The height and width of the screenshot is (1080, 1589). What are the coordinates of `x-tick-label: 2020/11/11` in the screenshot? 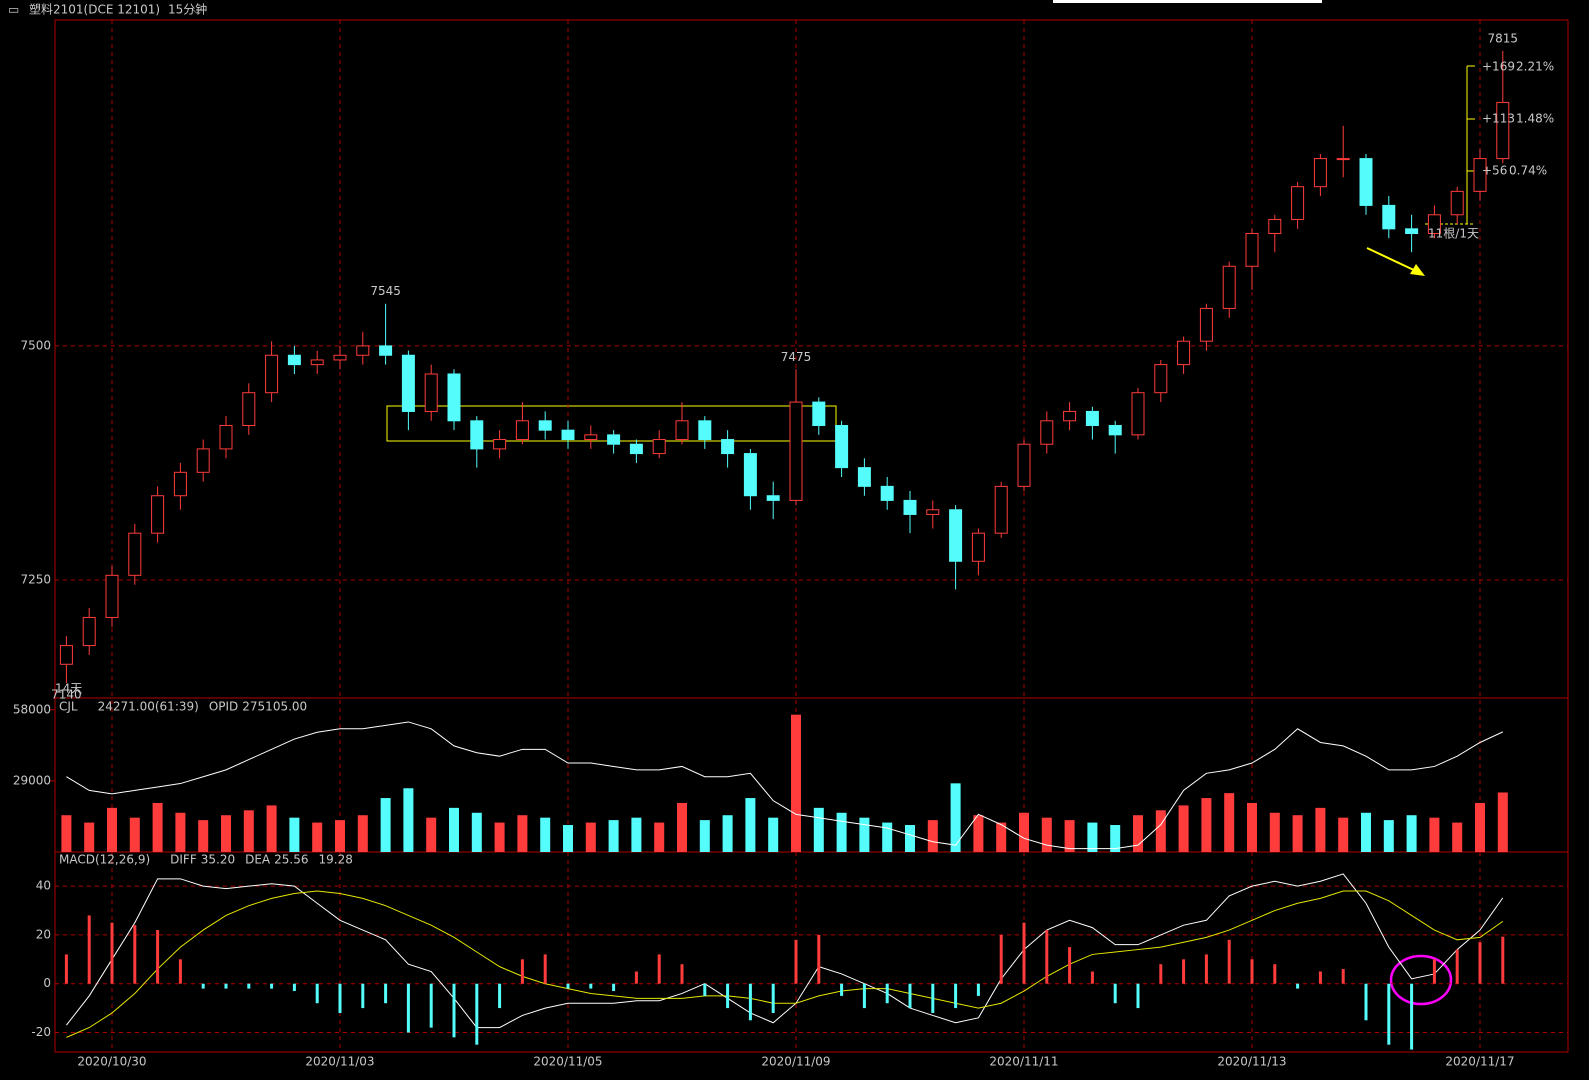 It's located at (1023, 1062).